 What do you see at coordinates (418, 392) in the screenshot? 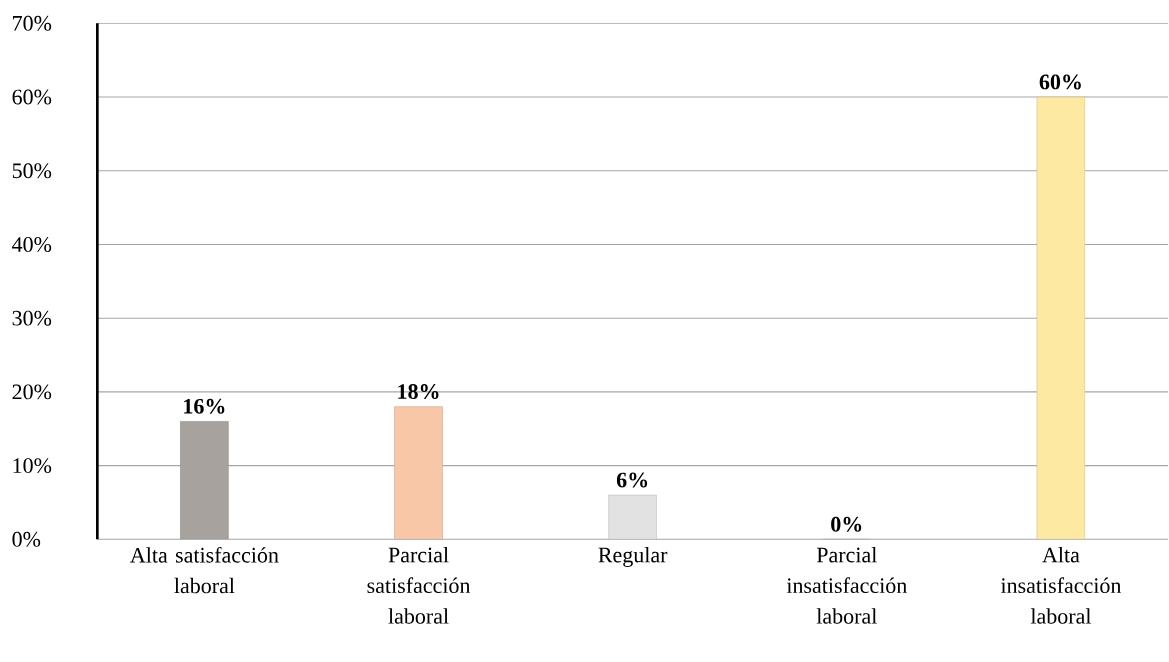
I see `data-label: 18%` at bounding box center [418, 392].